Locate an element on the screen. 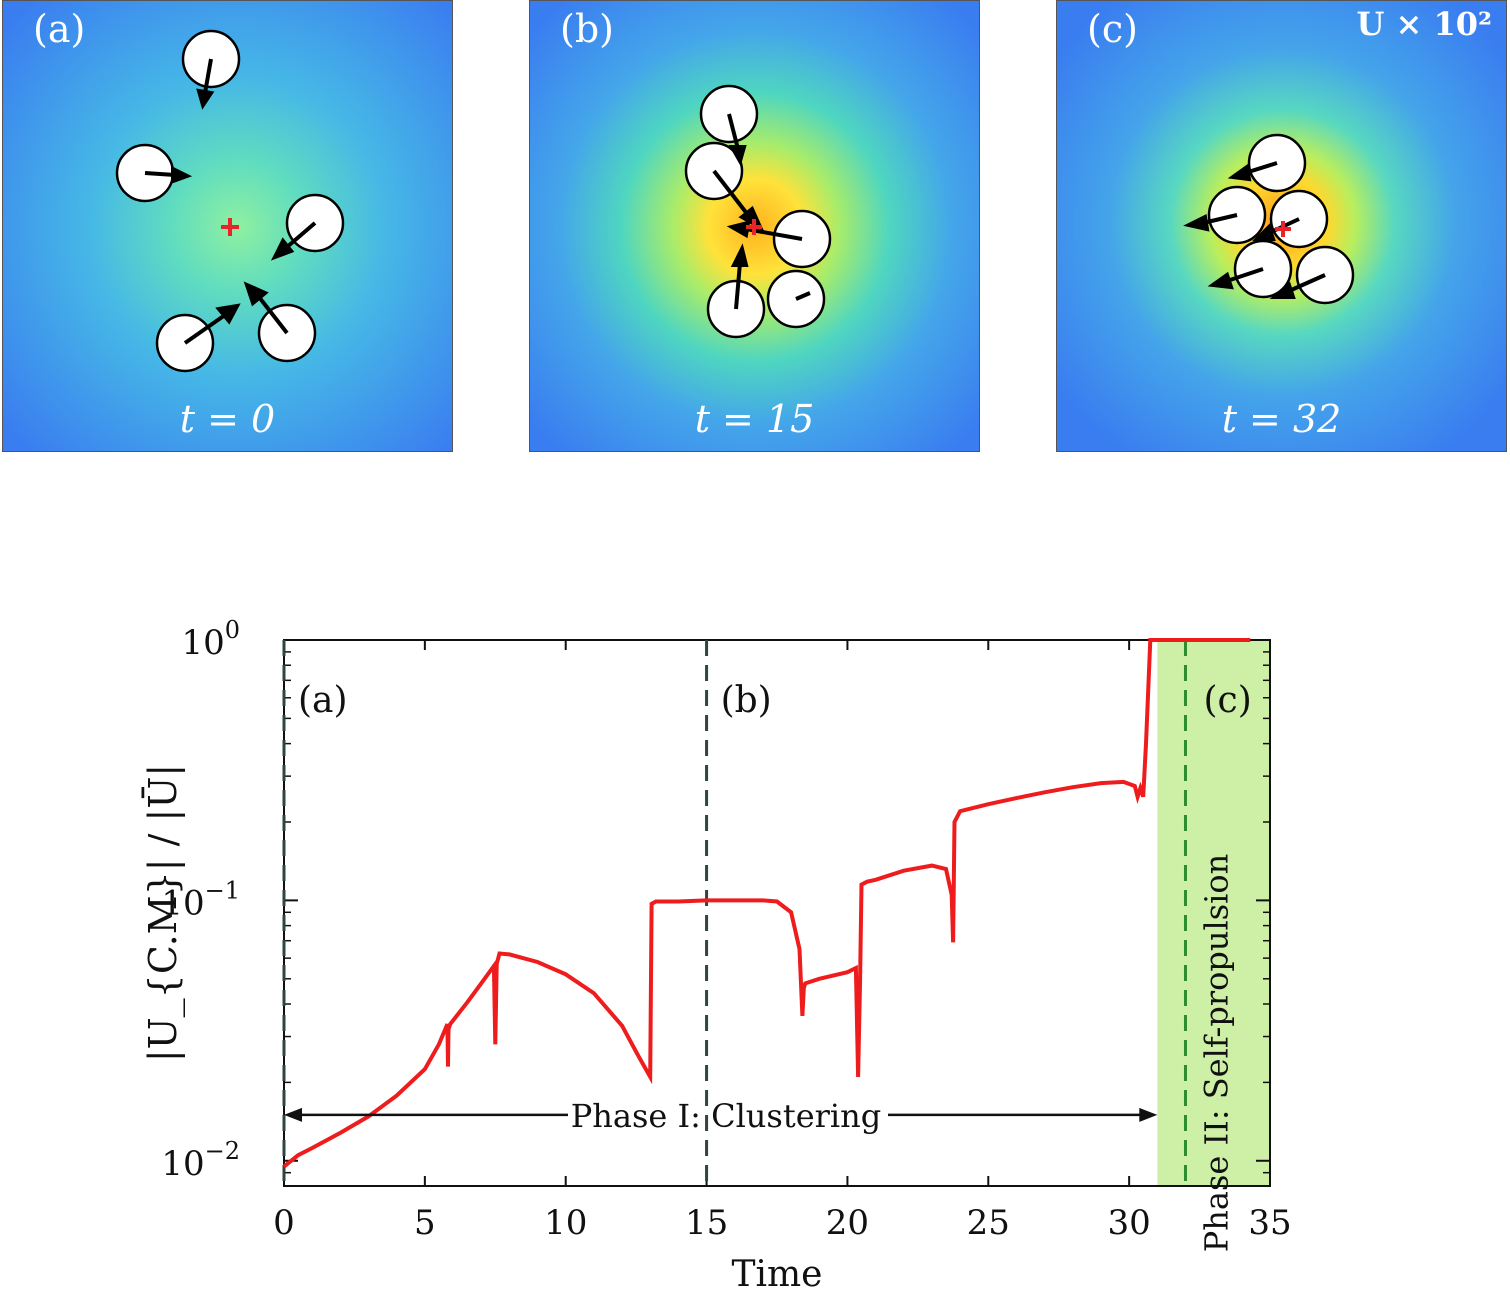 The image size is (1510, 1294). field-map-b is located at coordinates (754, 226).